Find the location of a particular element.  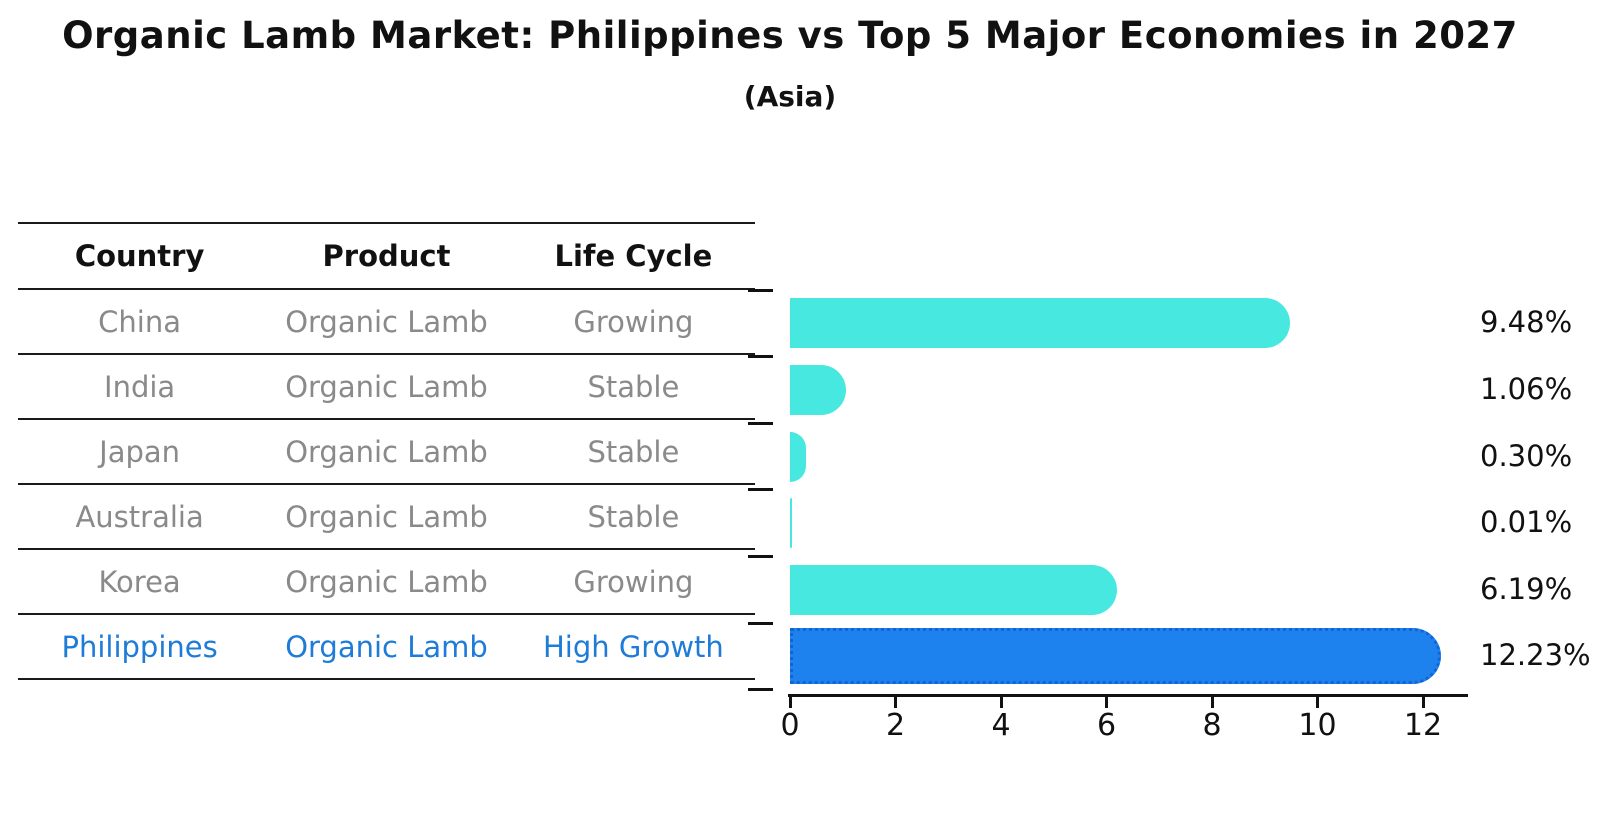

table-header-product: Product is located at coordinates (386, 256).